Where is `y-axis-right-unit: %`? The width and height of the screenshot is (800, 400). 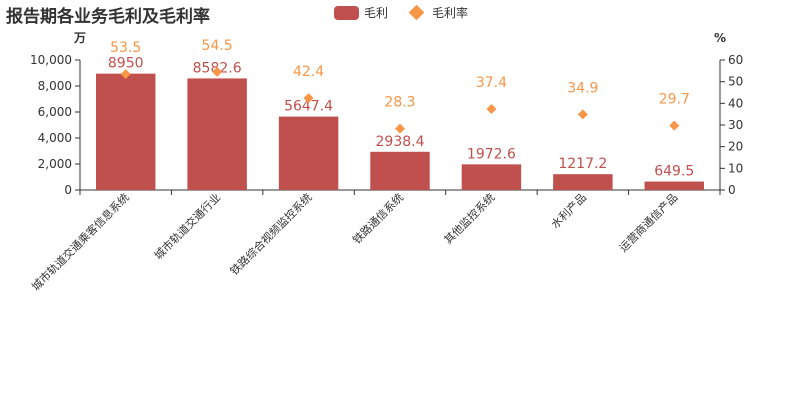 y-axis-right-unit: % is located at coordinates (720, 38).